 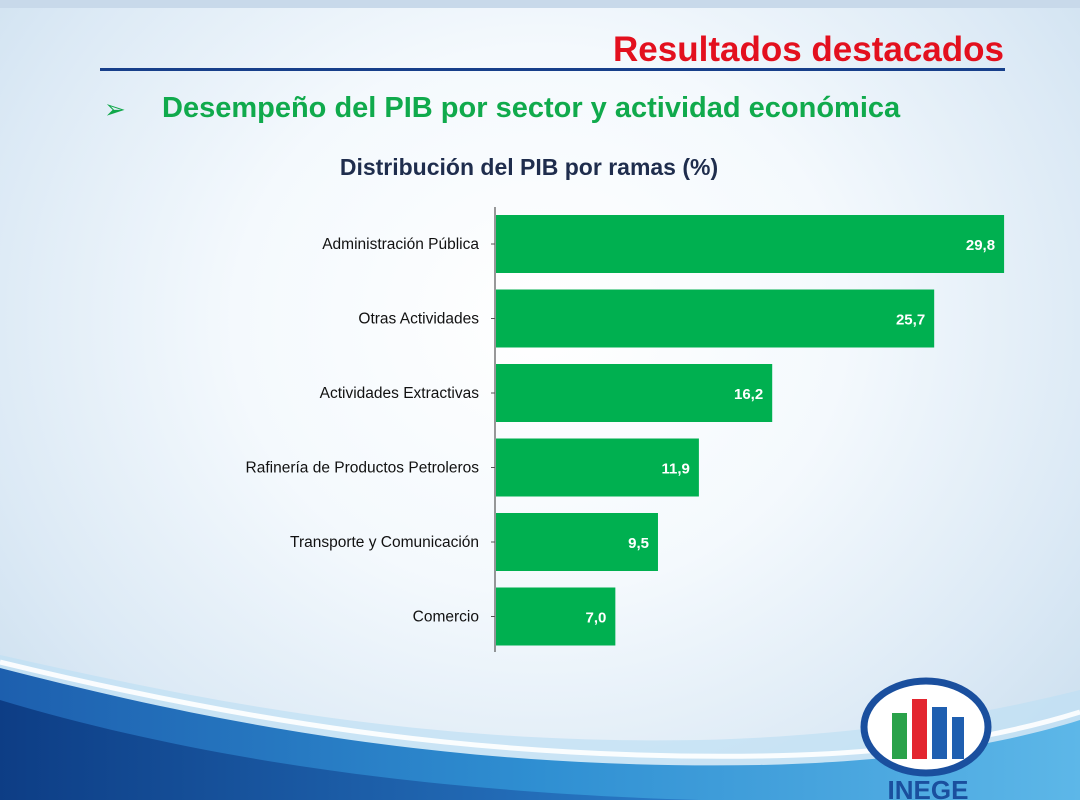 I want to click on bar-chart-logo-icon: INEGE, so click(x=926, y=738).